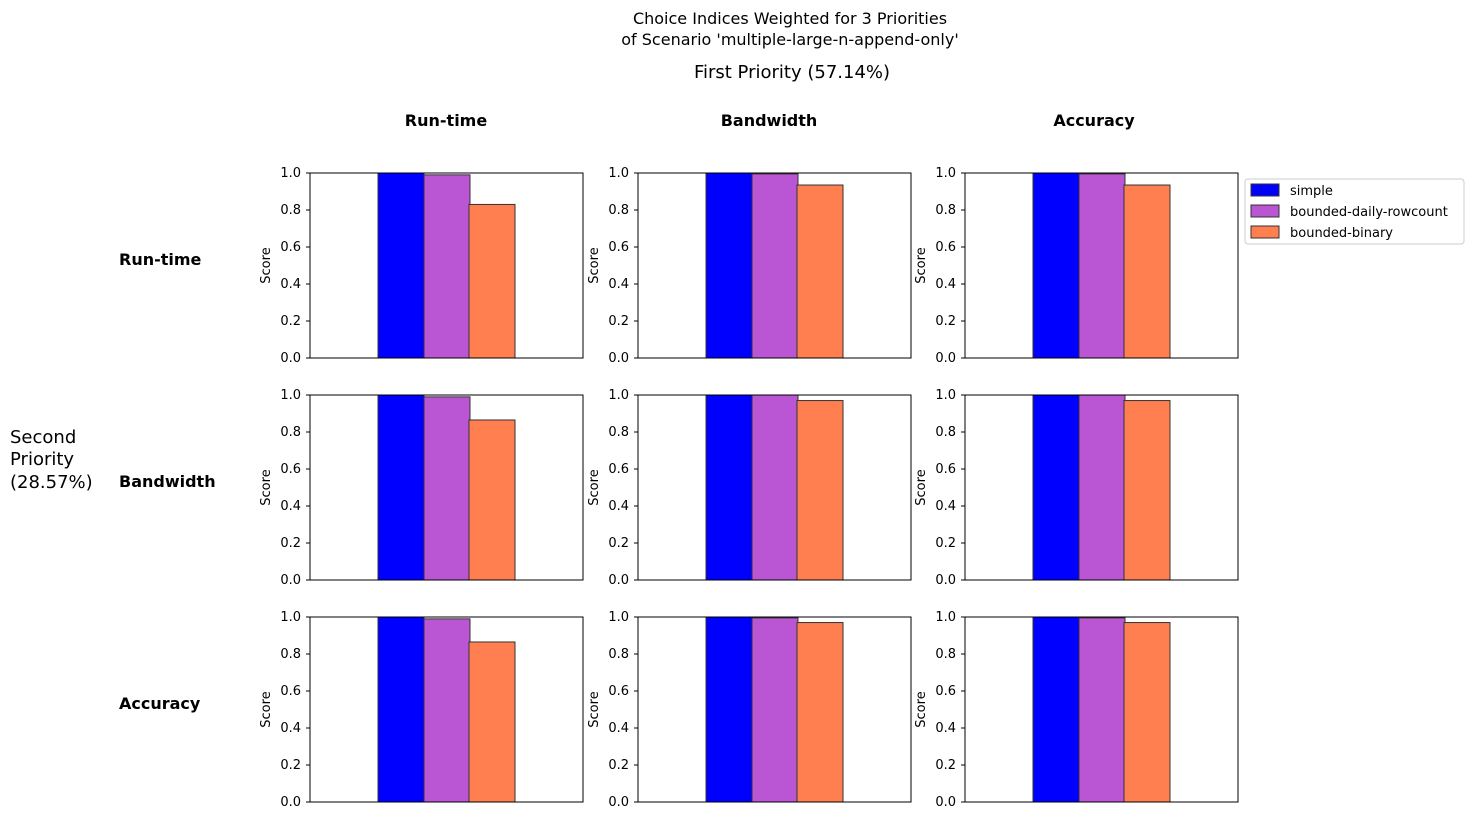 This screenshot has height=820, width=1473. Describe the element at coordinates (945, 284) in the screenshot. I see `panel-run-time-accuracy-ytick-label-2: 0.4` at that location.